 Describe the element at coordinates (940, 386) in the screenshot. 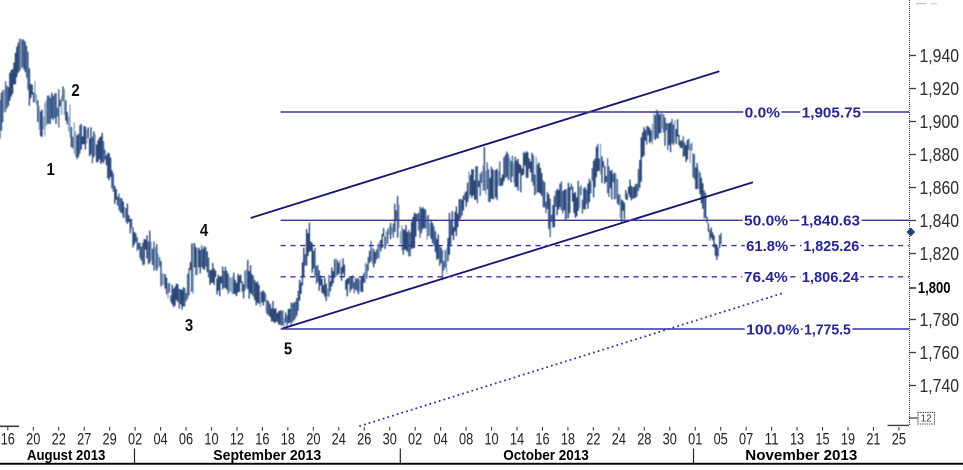

I see `svg-text: 1,740` at that location.